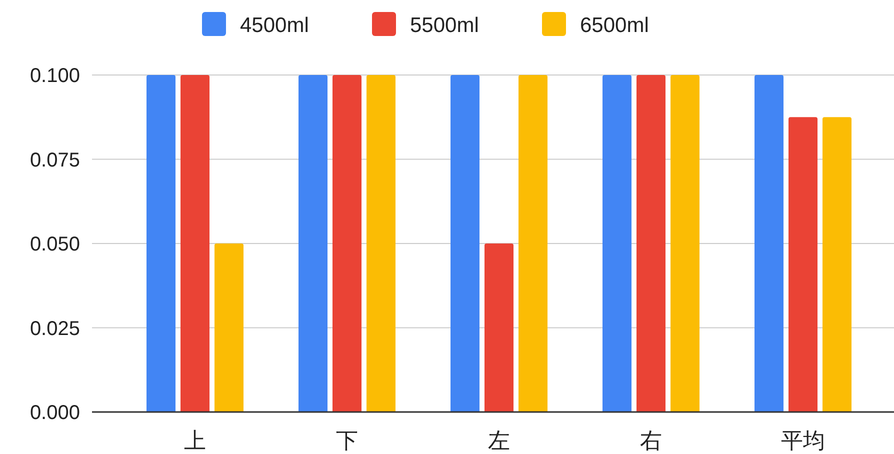  What do you see at coordinates (651, 440) in the screenshot?
I see `x-tick-label: 右` at bounding box center [651, 440].